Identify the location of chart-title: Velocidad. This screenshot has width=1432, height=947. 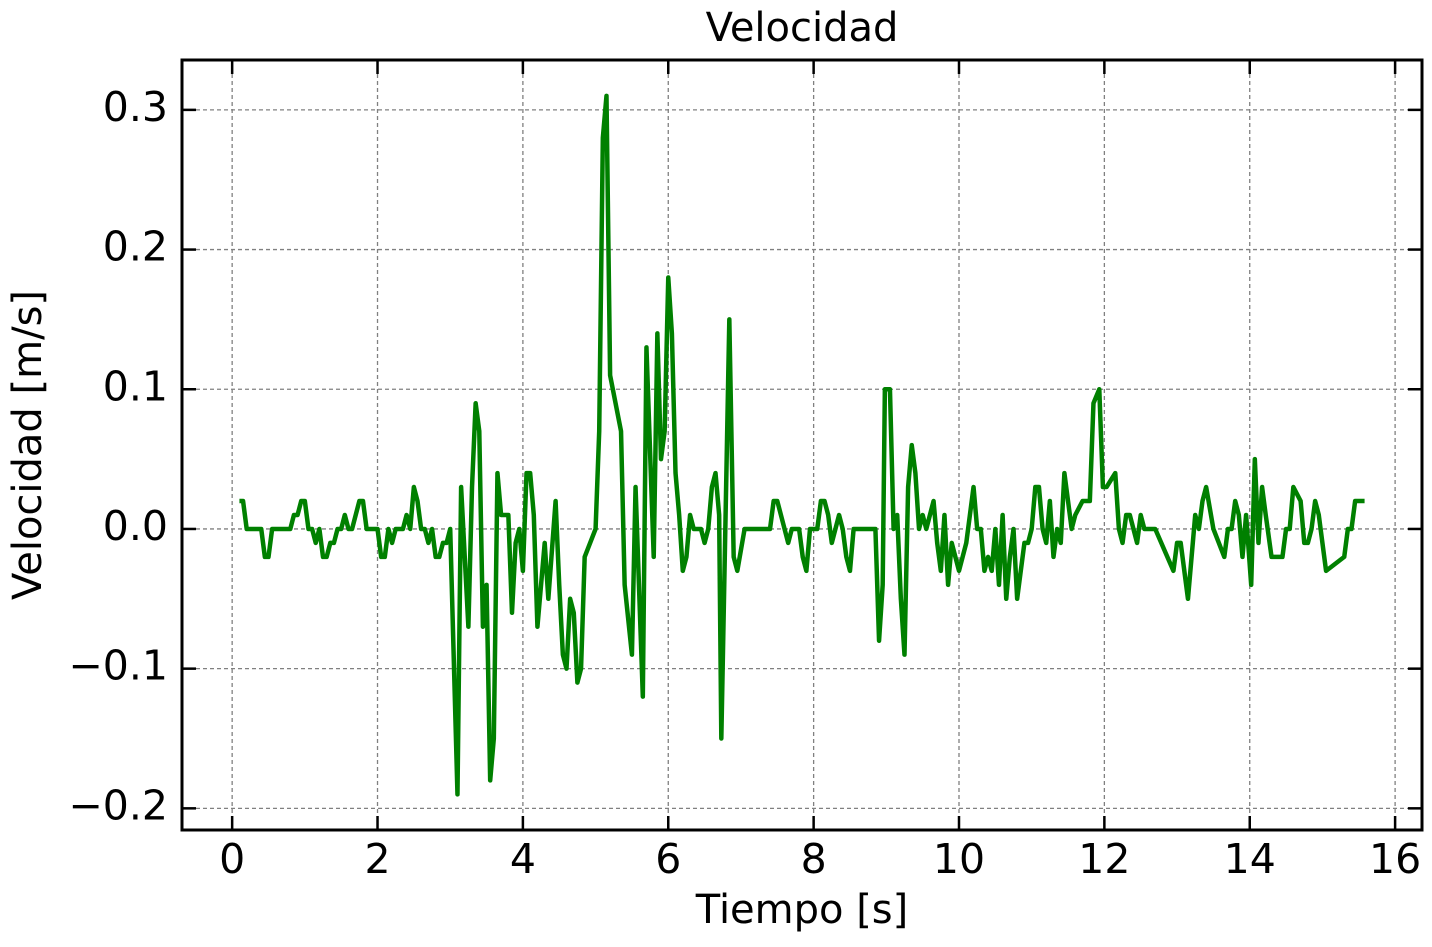
(802, 28).